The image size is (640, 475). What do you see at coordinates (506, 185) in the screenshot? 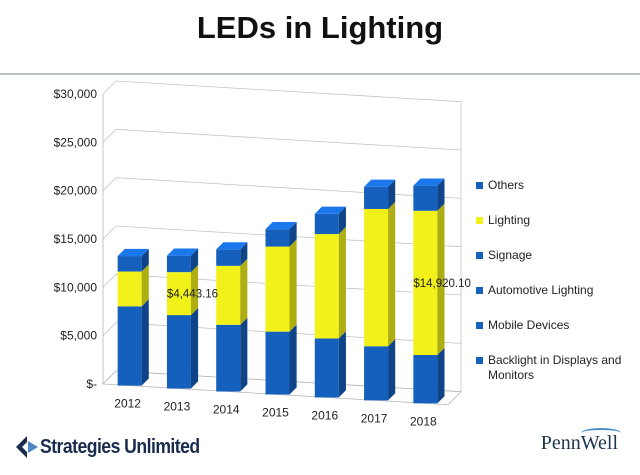
I see `legend-label: Others` at bounding box center [506, 185].